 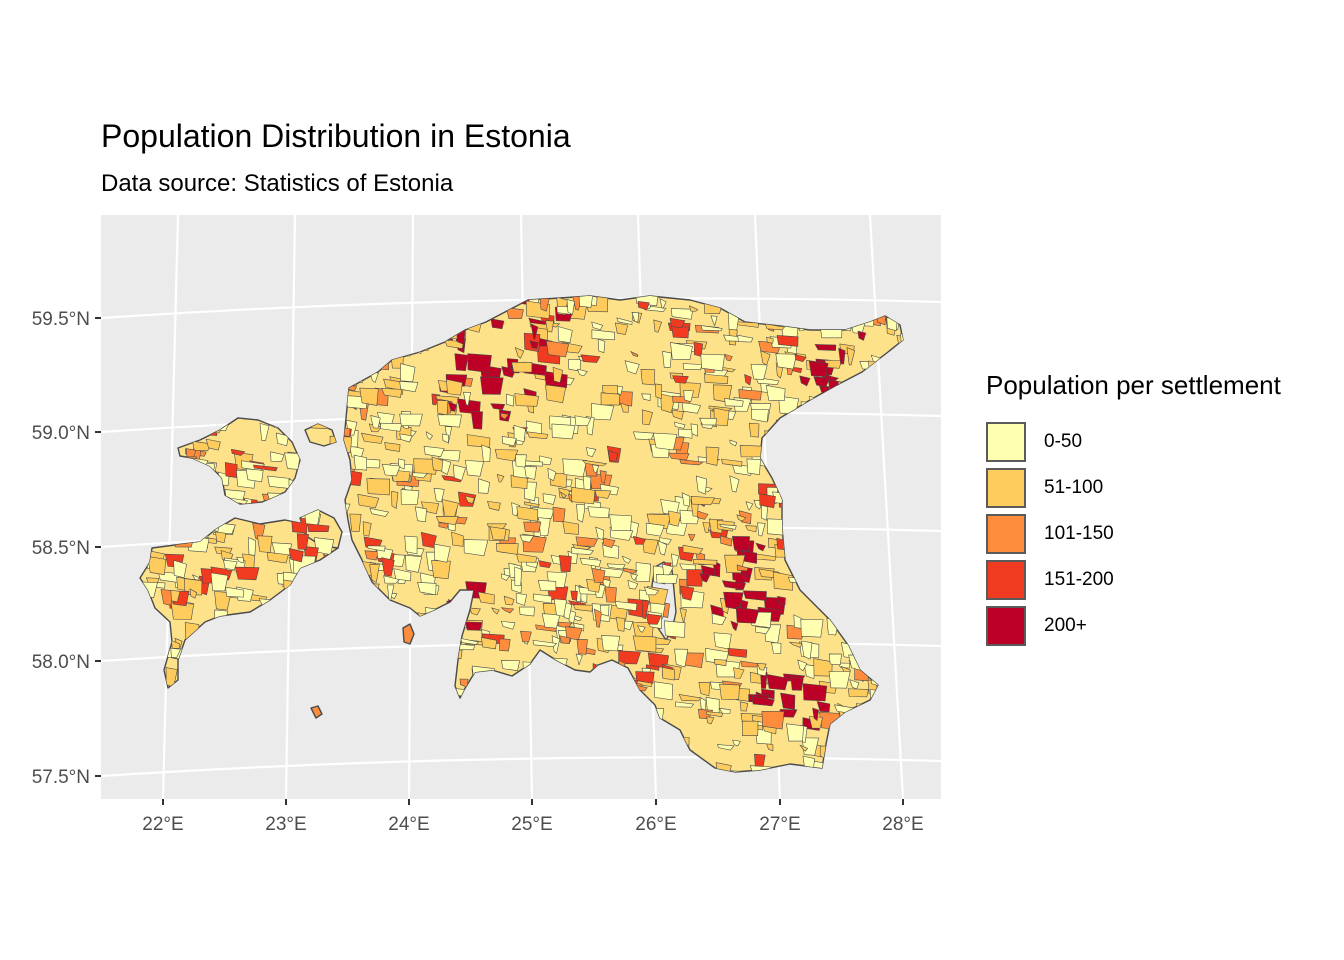 I want to click on y-axis: 59.5°N 59.0°N 58.5°N 58.0°N 57.5°N, so click(x=66, y=548).